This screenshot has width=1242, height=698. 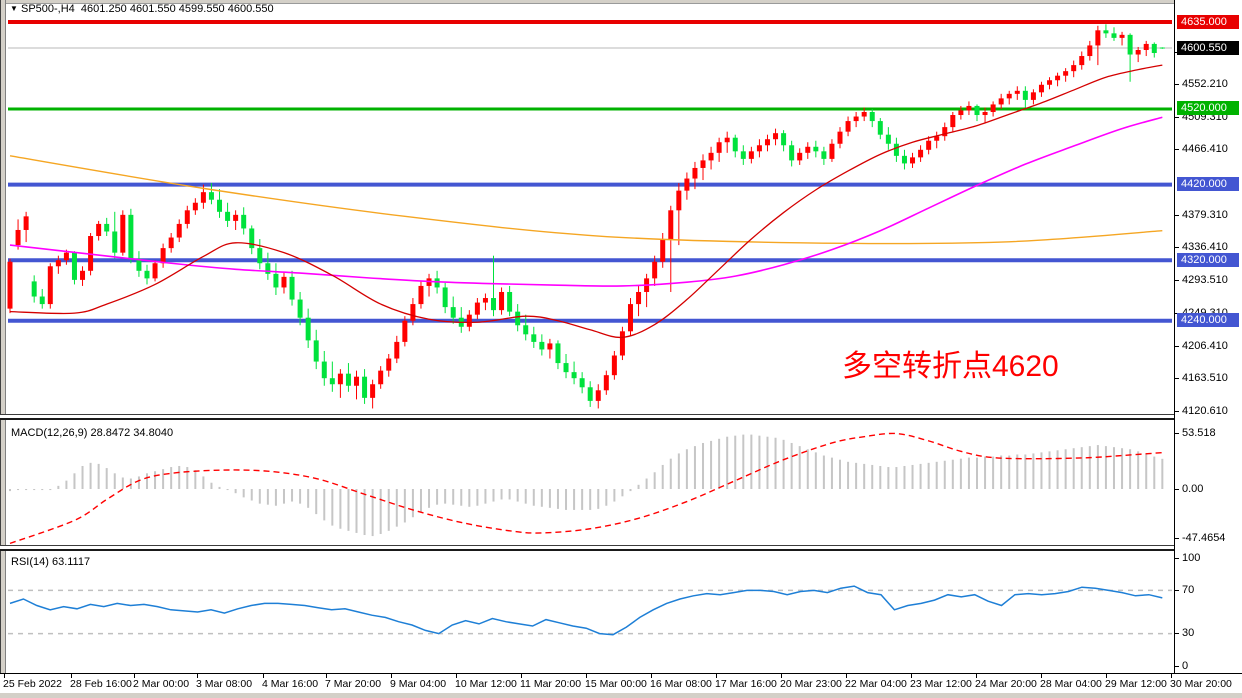 I want to click on time-label: 28 Feb 16:00, so click(x=101, y=684).